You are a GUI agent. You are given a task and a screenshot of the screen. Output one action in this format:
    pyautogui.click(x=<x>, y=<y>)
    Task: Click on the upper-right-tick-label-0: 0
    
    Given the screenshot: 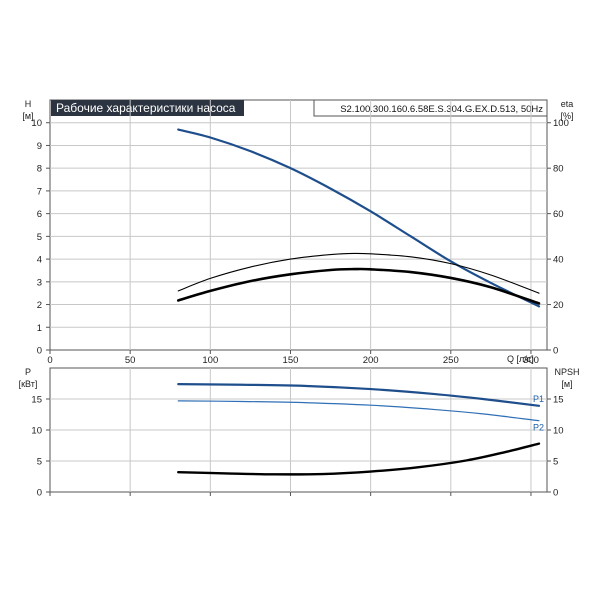 What is the action you would take?
    pyautogui.click(x=555, y=351)
    